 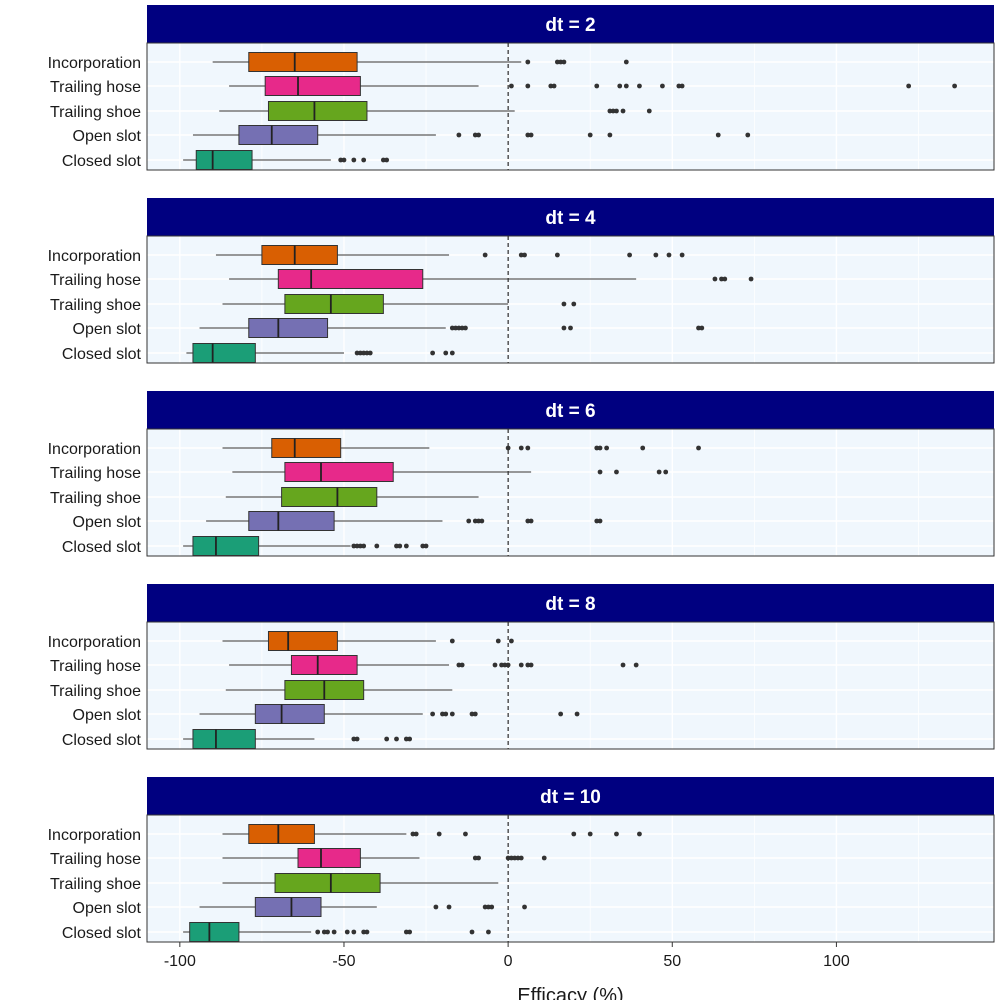 I want to click on panel-2-trailing-hose-outlier, so click(x=725, y=279).